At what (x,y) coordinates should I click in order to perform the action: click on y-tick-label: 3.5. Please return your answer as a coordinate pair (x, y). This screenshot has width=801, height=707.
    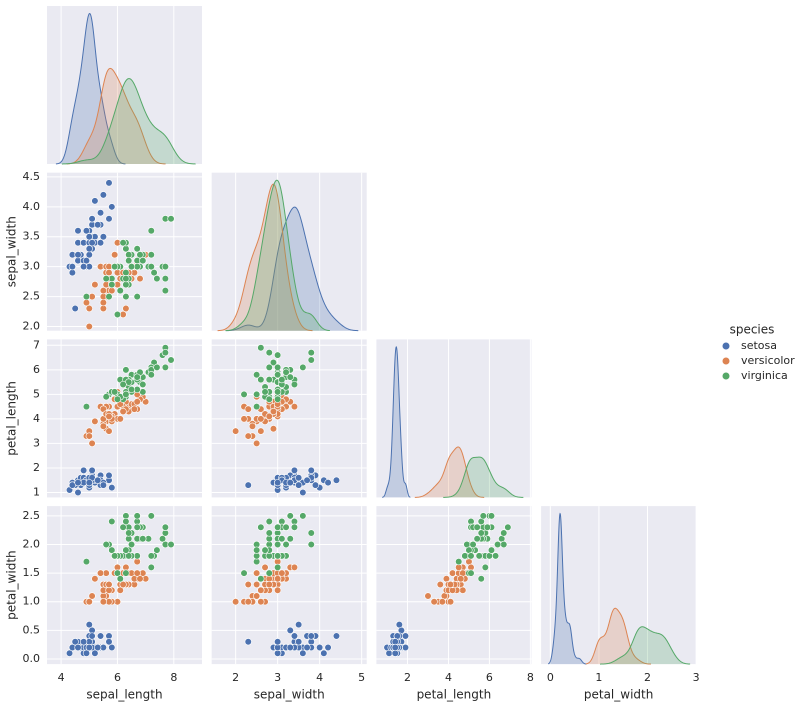
    Looking at the image, I should click on (32, 236).